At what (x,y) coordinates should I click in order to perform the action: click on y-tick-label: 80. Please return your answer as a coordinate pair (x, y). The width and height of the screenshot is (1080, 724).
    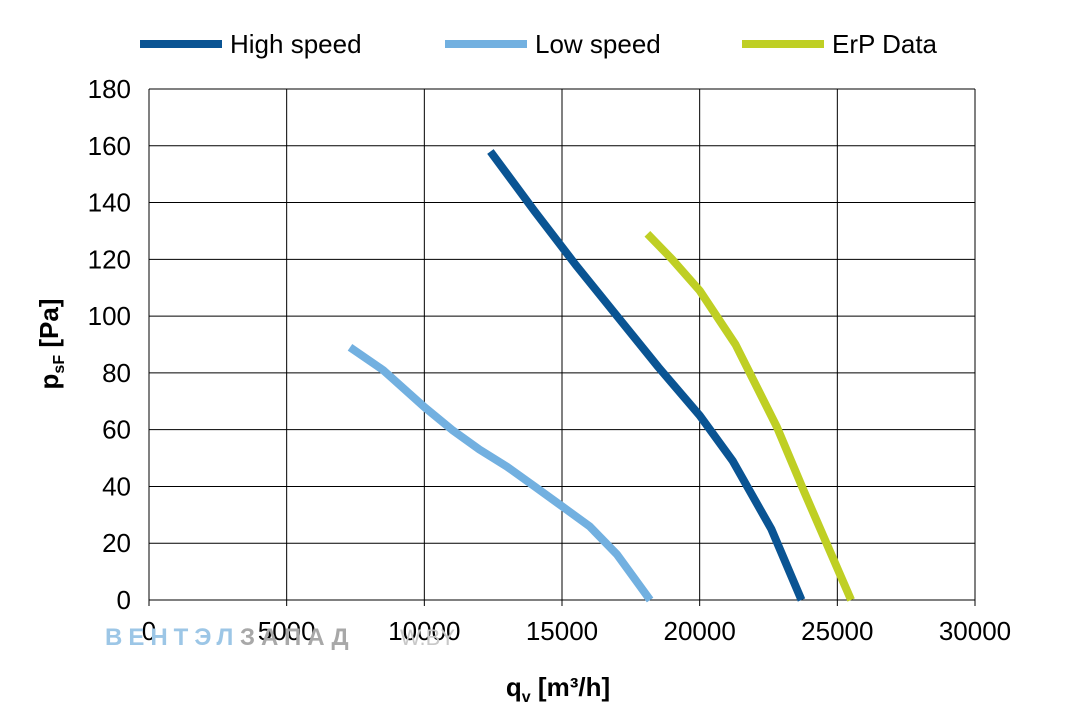
    Looking at the image, I should click on (116, 373).